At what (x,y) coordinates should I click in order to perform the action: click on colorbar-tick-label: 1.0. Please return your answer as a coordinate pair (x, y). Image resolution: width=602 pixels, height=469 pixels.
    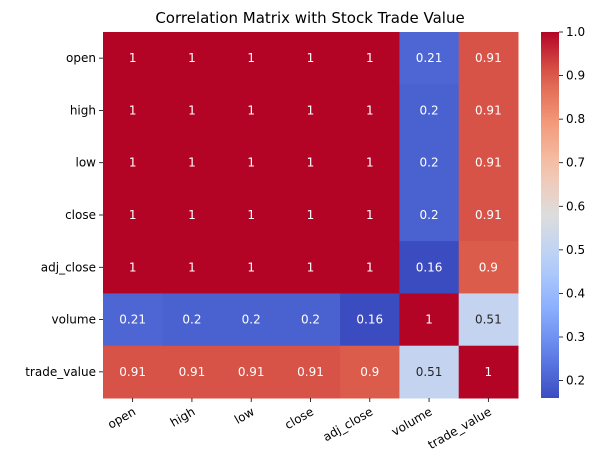
    Looking at the image, I should click on (575, 32).